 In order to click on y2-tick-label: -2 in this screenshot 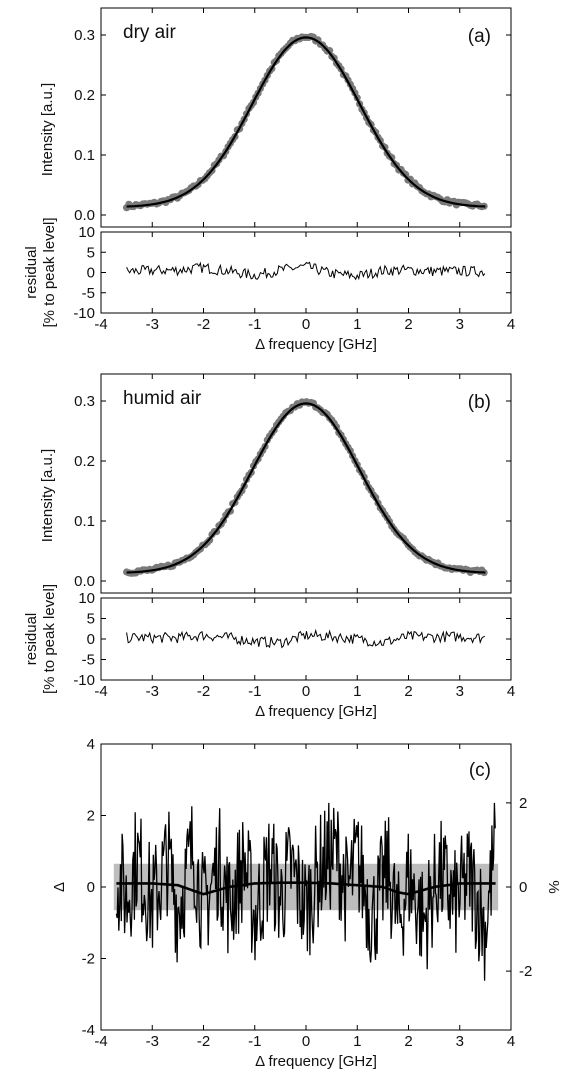, I will do `click(525, 971)`.